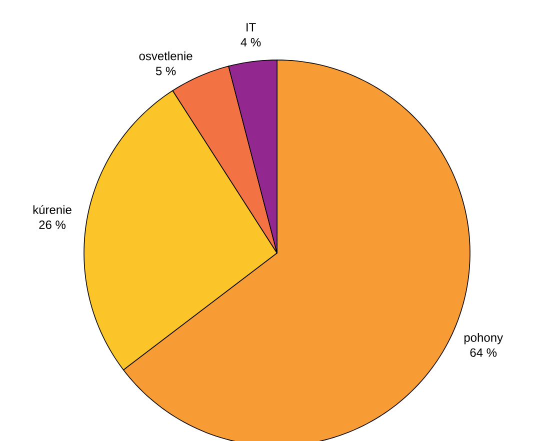 The height and width of the screenshot is (441, 549). I want to click on data-label: 5 %, so click(166, 71).